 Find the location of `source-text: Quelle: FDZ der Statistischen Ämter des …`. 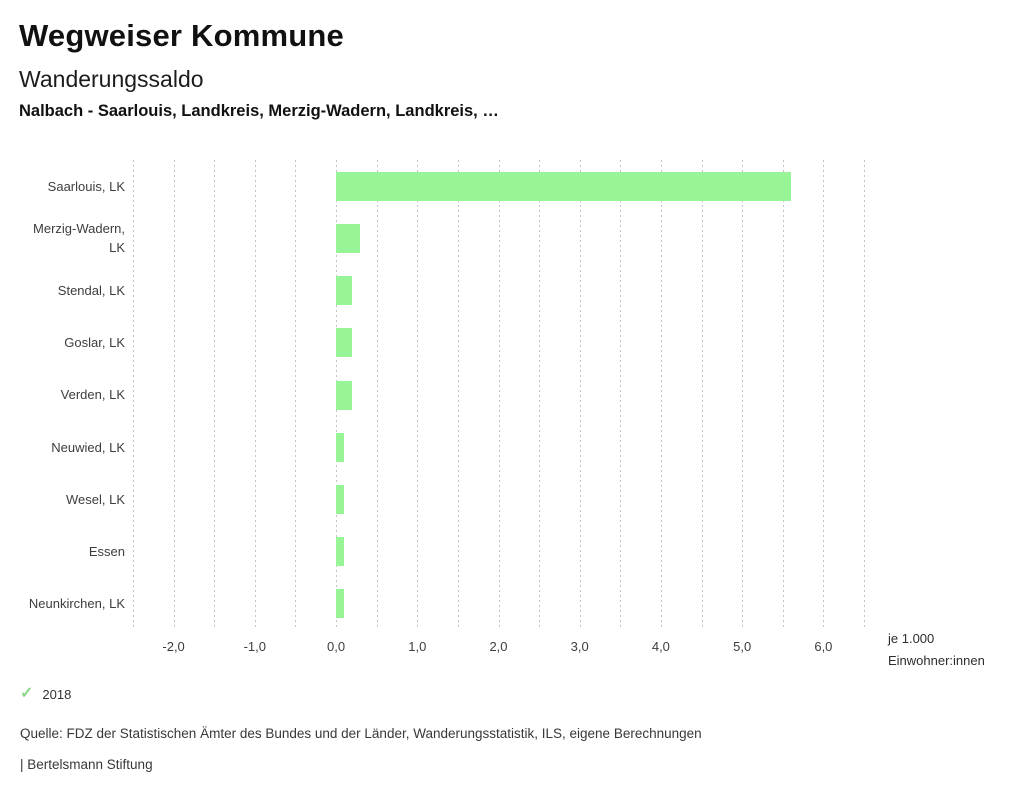

source-text: Quelle: FDZ der Statistischen Ämter des … is located at coordinates (361, 733).